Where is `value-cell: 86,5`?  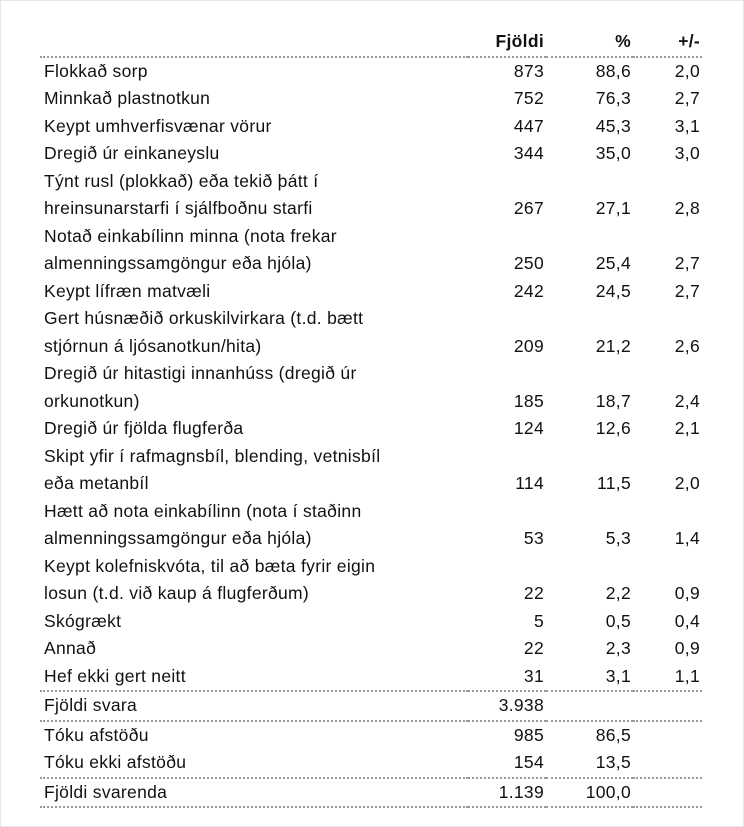 value-cell: 86,5 is located at coordinates (613, 734).